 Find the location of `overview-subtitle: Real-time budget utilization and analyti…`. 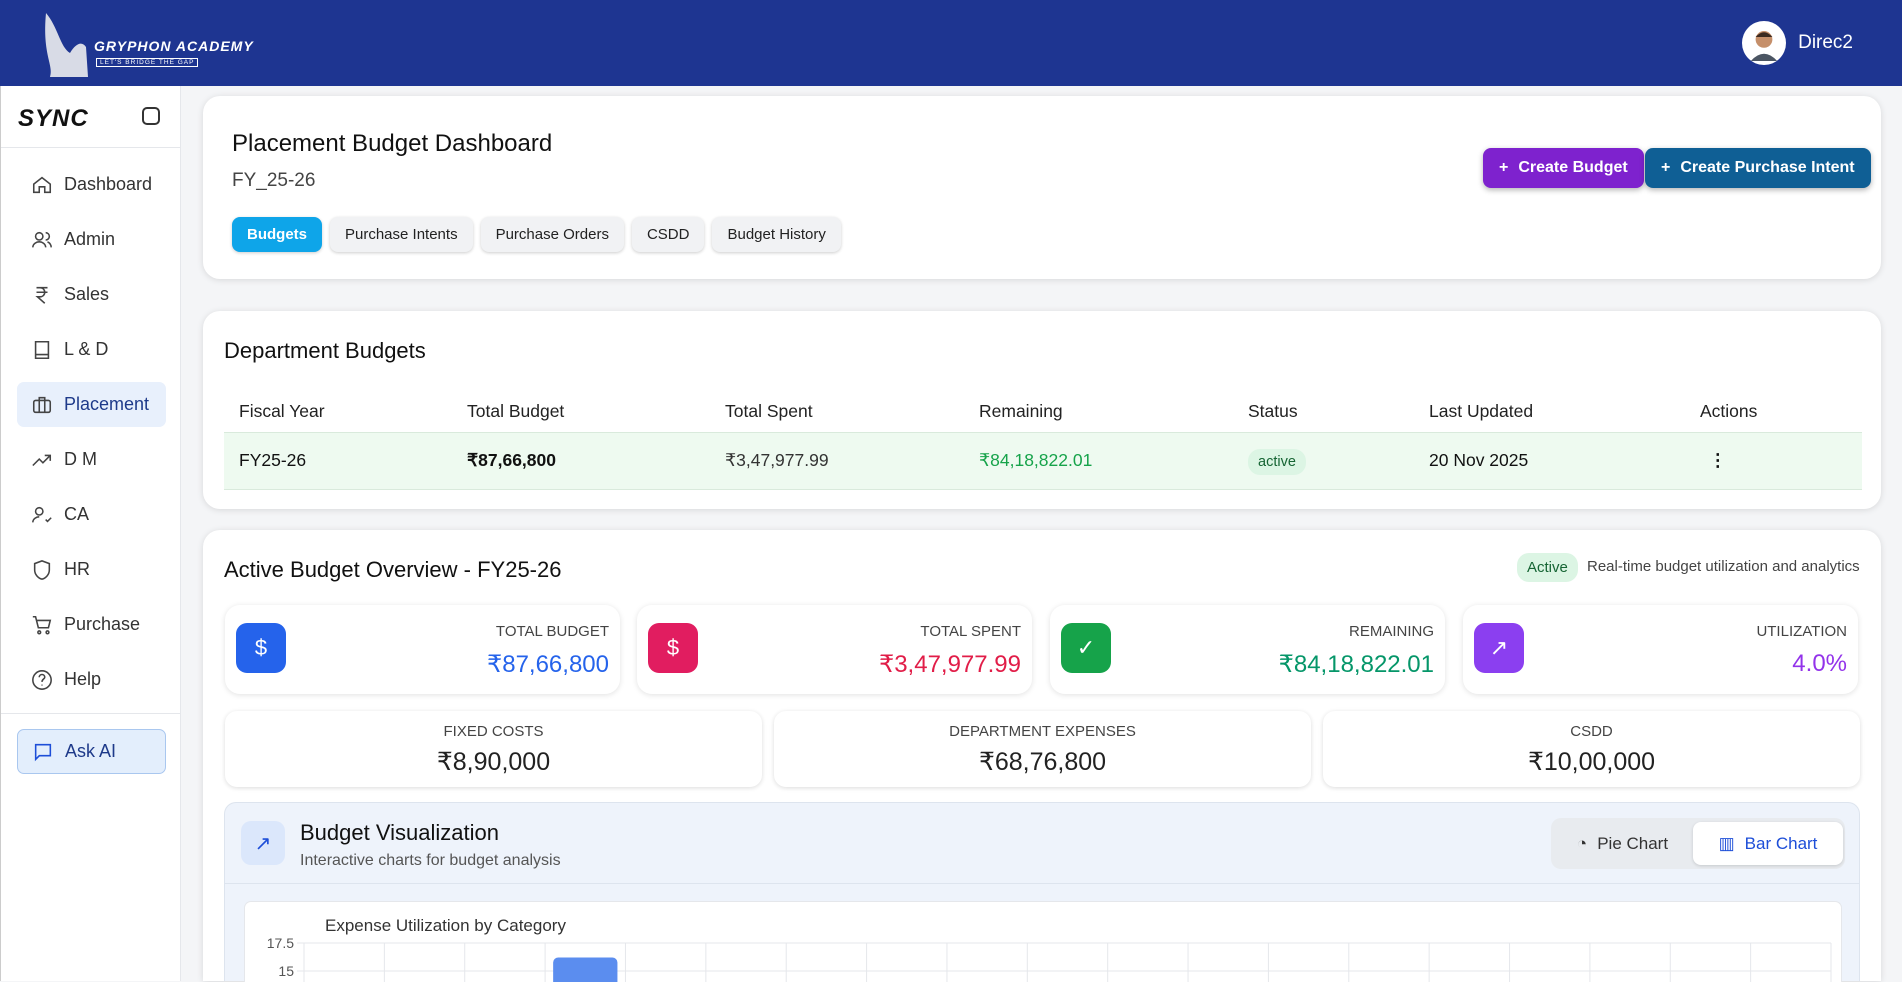

overview-subtitle: Real-time budget utilization and analyti… is located at coordinates (1723, 566).